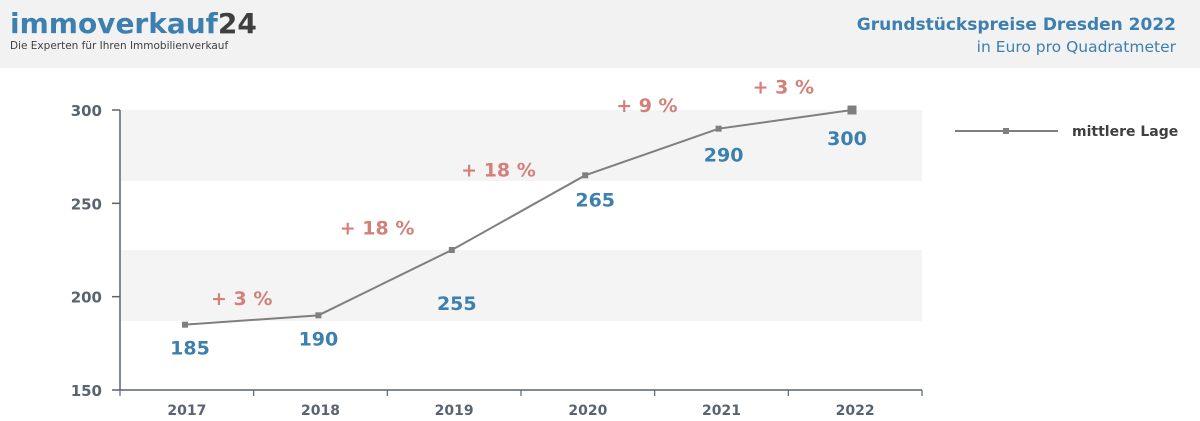 Image resolution: width=1200 pixels, height=421 pixels. Describe the element at coordinates (114, 23) in the screenshot. I see `logo-main-text: immoverkauf` at that location.